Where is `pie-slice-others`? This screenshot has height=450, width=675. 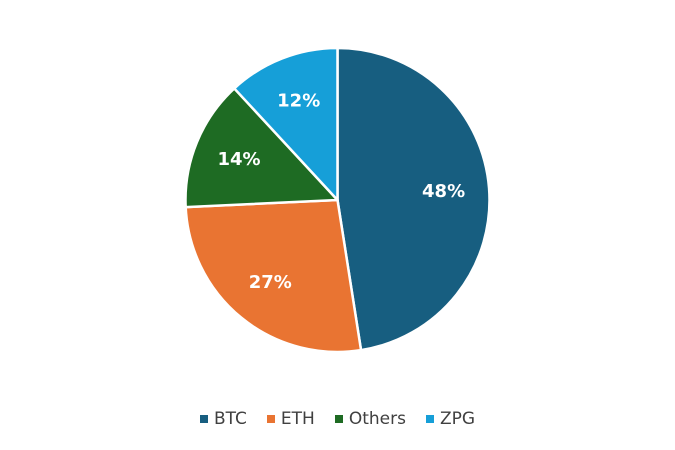
pie-slice-others is located at coordinates (261, 148).